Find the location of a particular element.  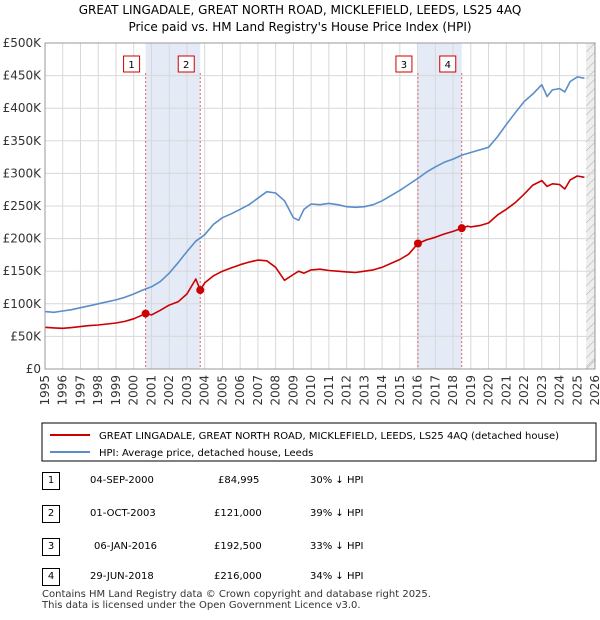

legend-box is located at coordinates (319, 442).